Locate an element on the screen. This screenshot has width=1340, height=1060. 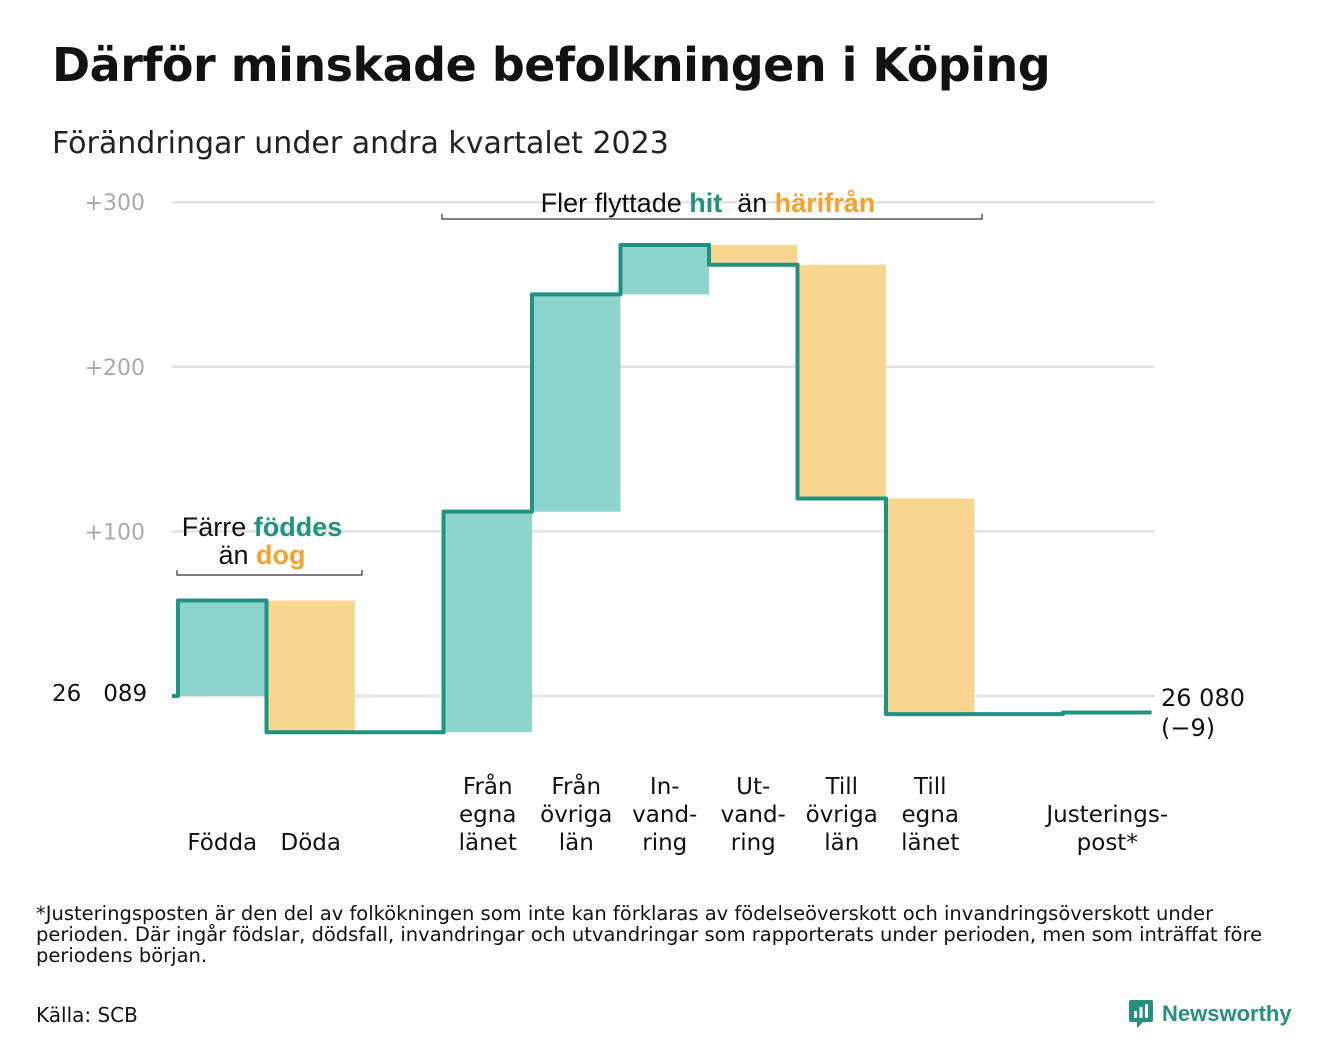
annotation-1-seg-2: än is located at coordinates (748, 203).